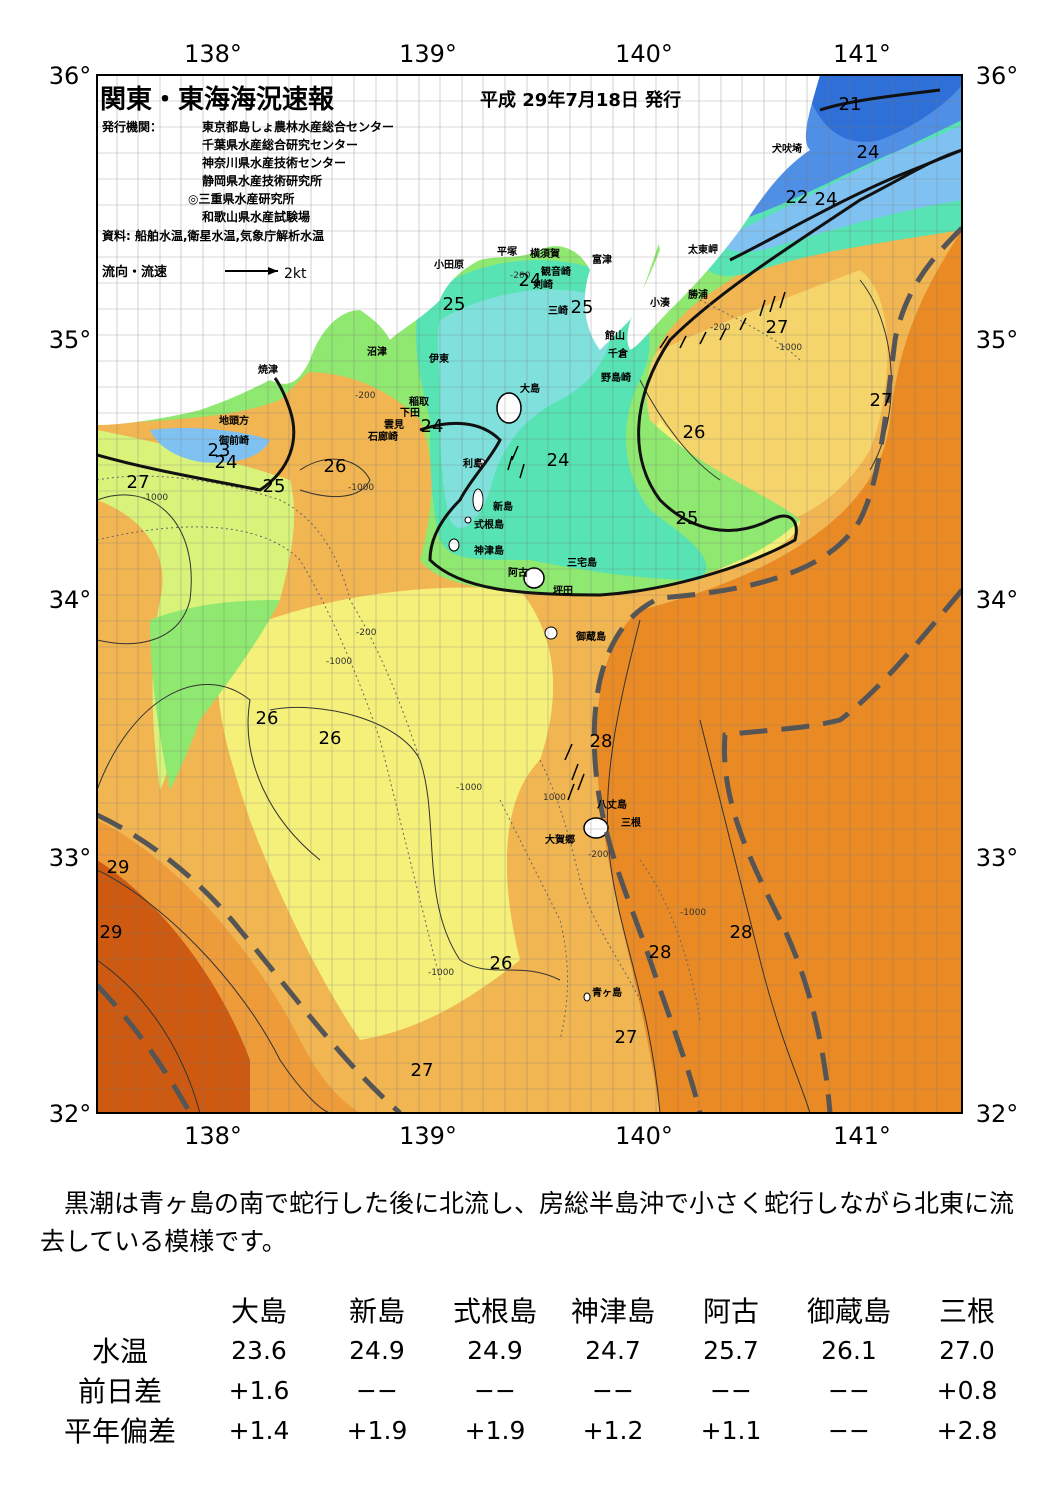 The width and height of the screenshot is (1064, 1503). Describe the element at coordinates (849, 1350) in the screenshot. I see `table-cell: 26.1` at that location.